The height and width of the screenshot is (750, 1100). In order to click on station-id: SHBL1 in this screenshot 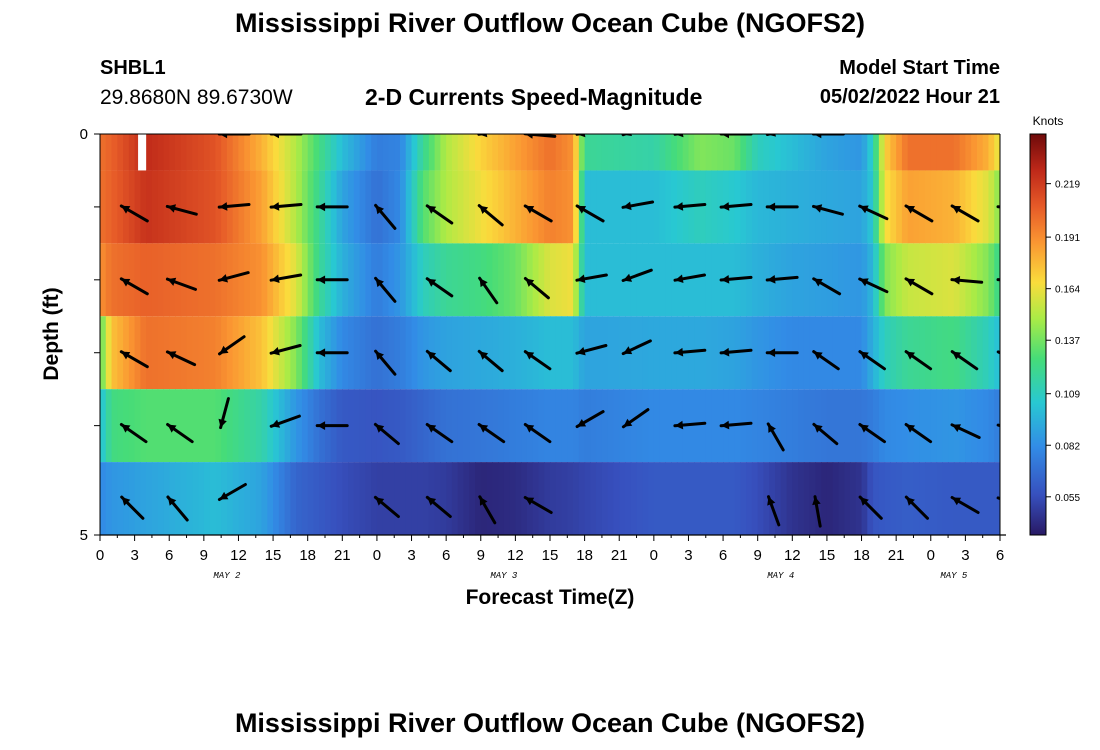, I will do `click(133, 68)`.